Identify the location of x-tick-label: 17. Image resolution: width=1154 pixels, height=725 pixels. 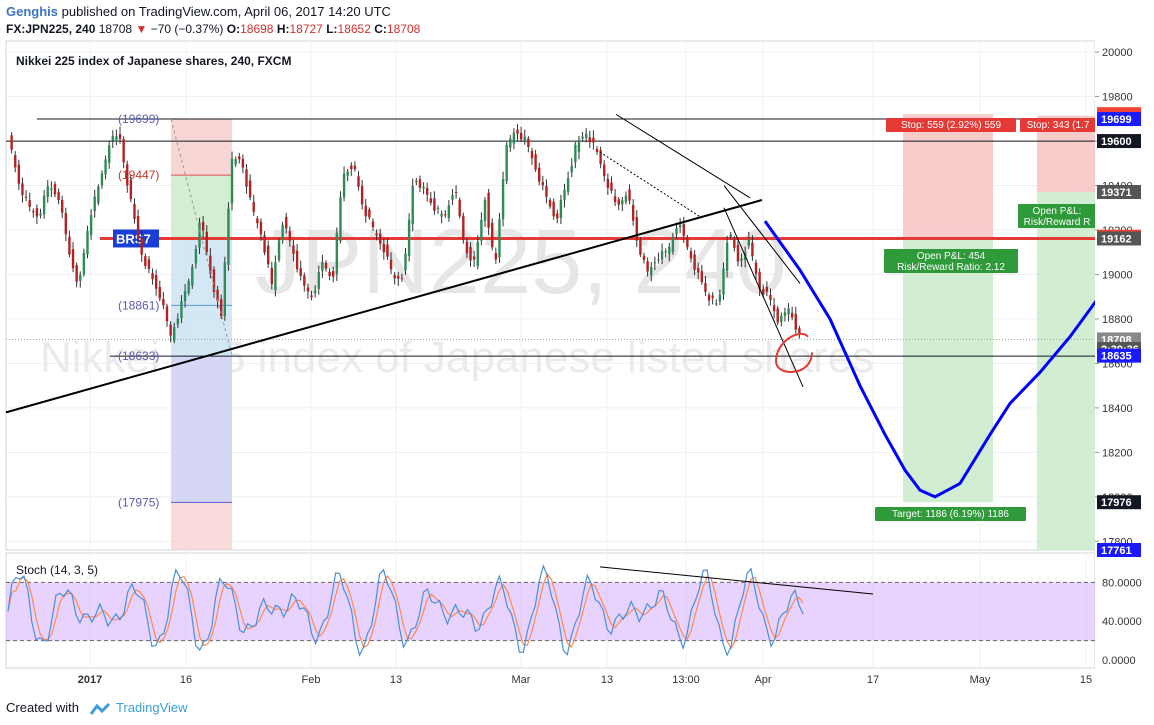
(873, 680).